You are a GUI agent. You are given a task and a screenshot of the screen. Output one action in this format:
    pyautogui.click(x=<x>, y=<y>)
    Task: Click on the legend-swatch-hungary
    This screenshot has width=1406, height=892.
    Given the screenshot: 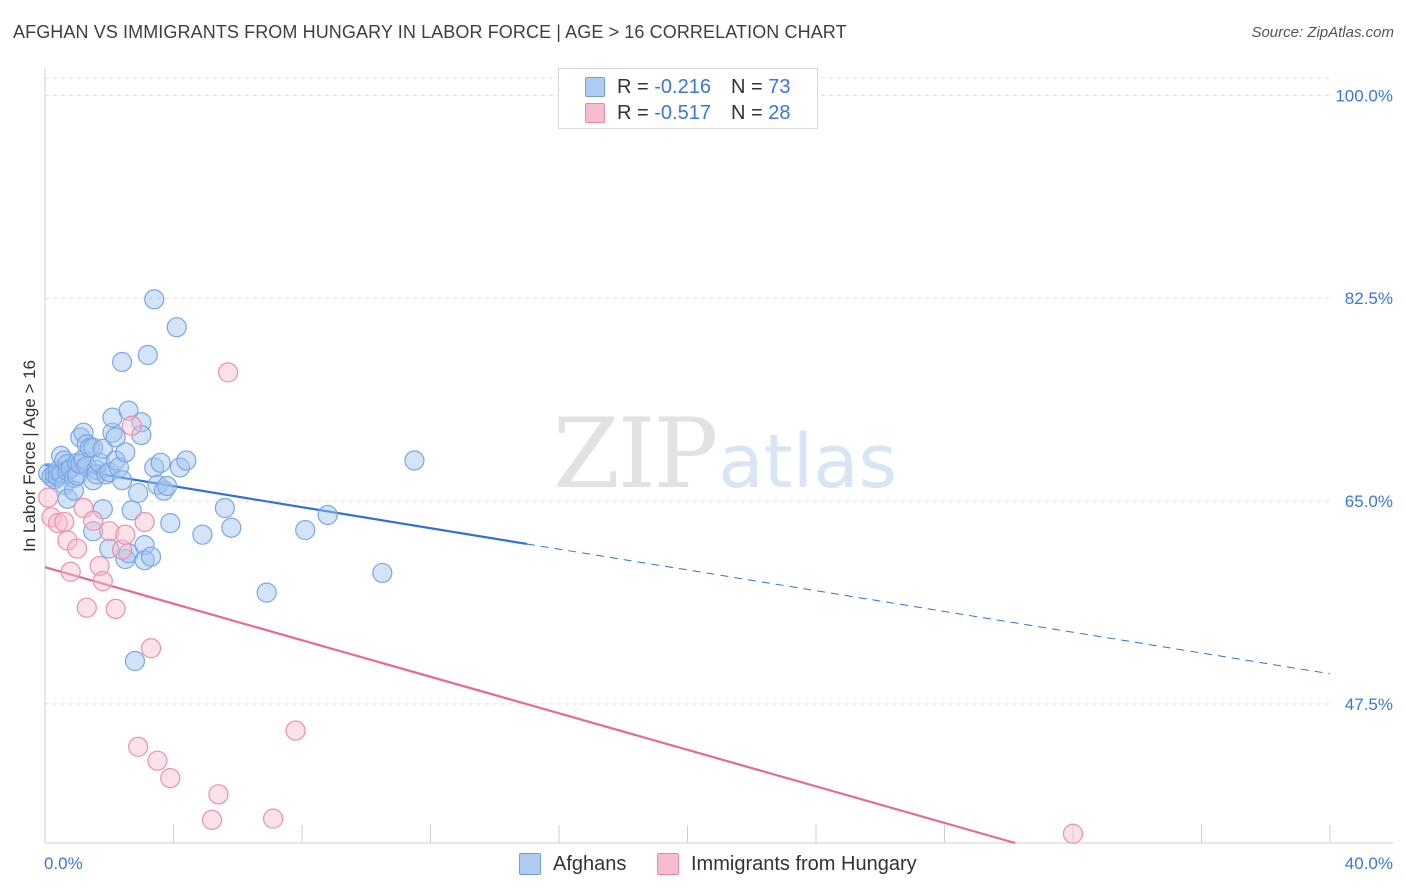 What is the action you would take?
    pyautogui.click(x=595, y=113)
    